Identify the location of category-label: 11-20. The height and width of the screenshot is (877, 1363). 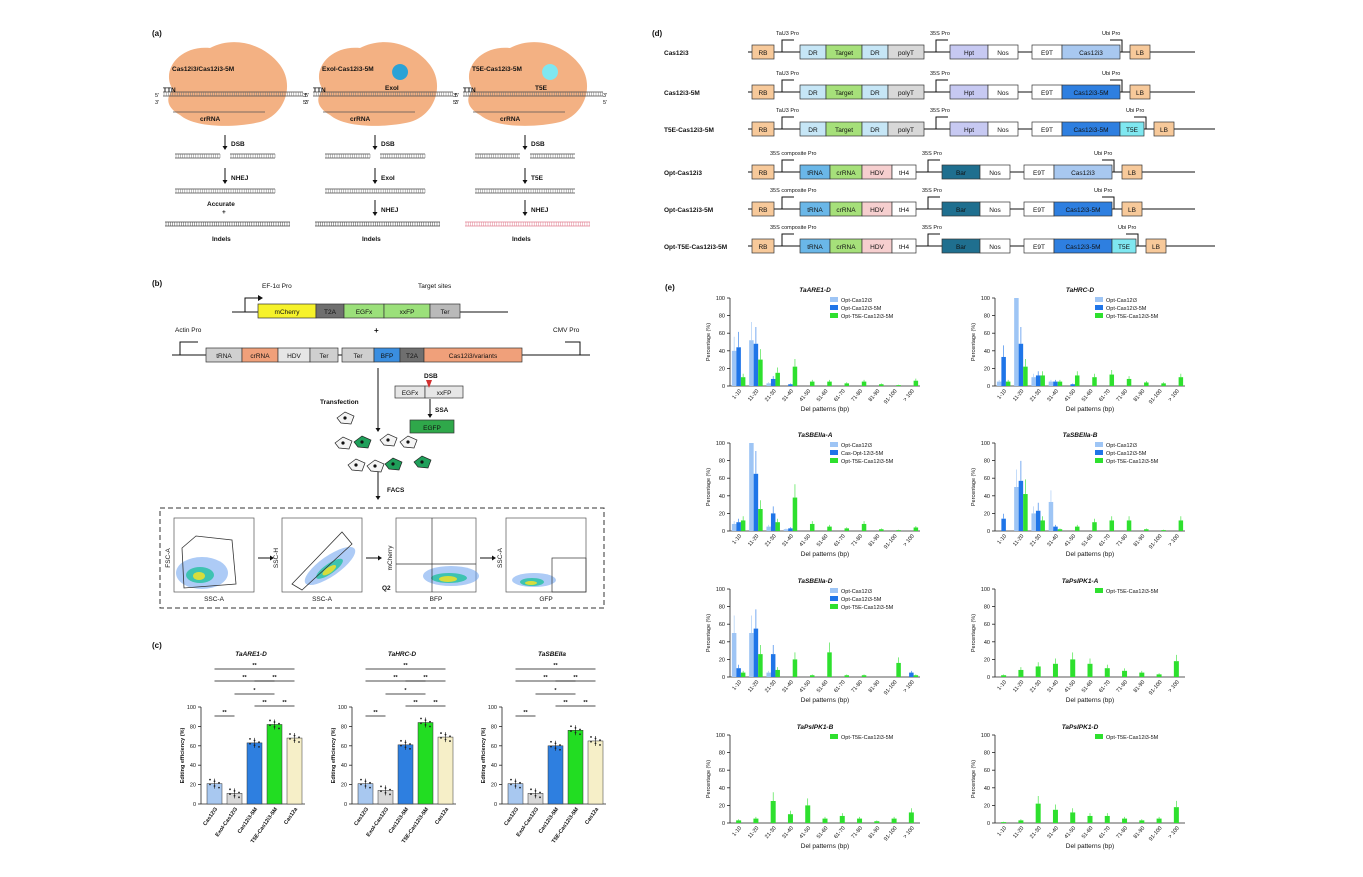
(753, 540).